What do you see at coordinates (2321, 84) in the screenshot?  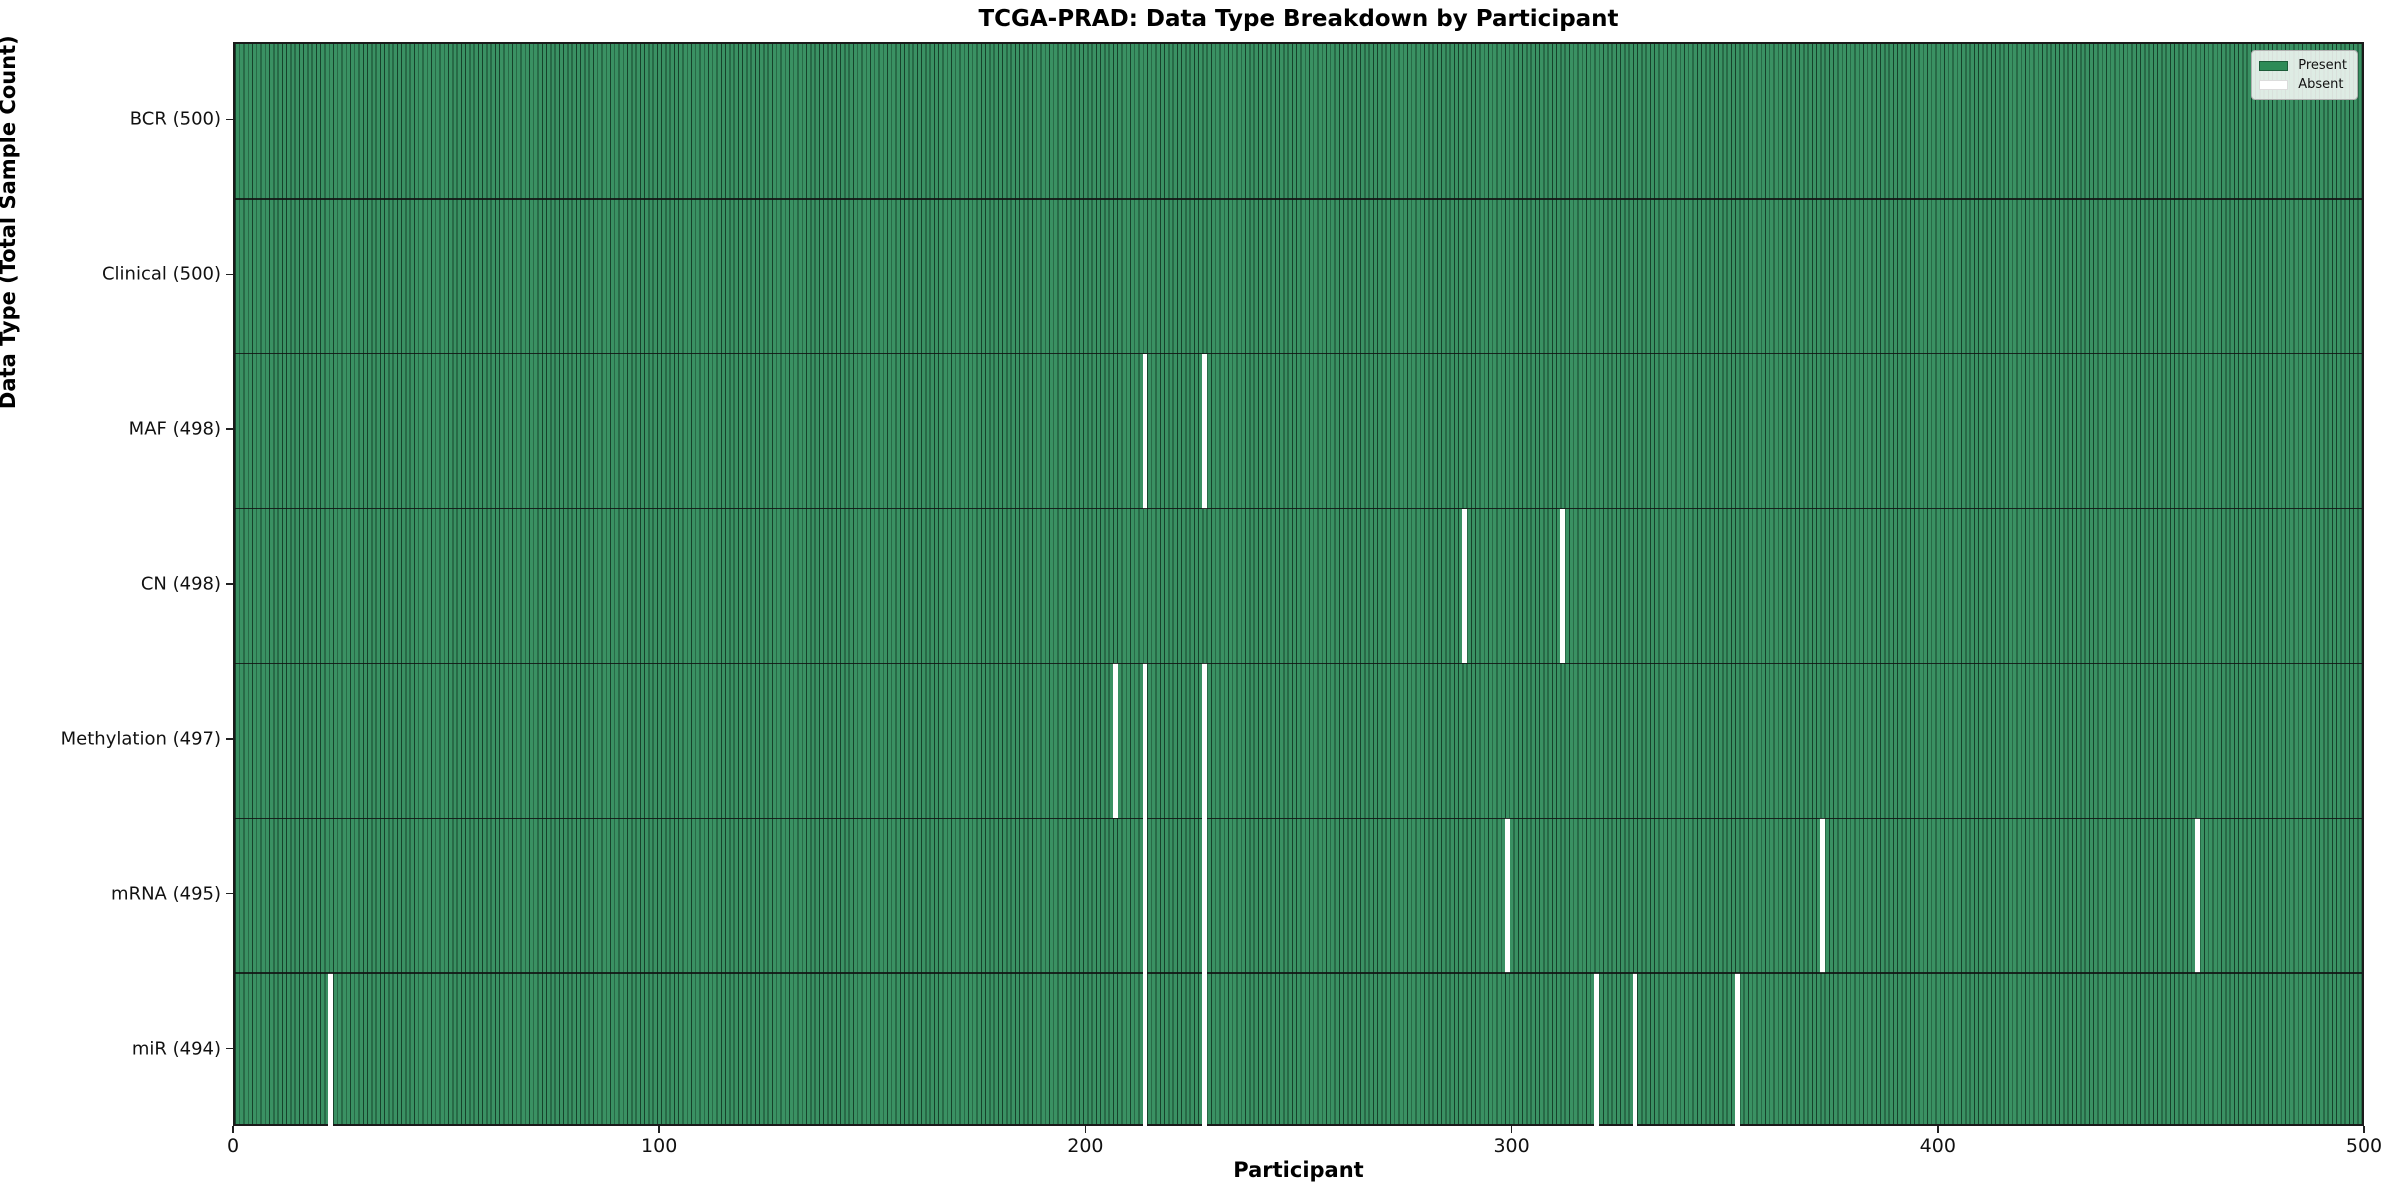 I see `legend-label-absent: Absent` at bounding box center [2321, 84].